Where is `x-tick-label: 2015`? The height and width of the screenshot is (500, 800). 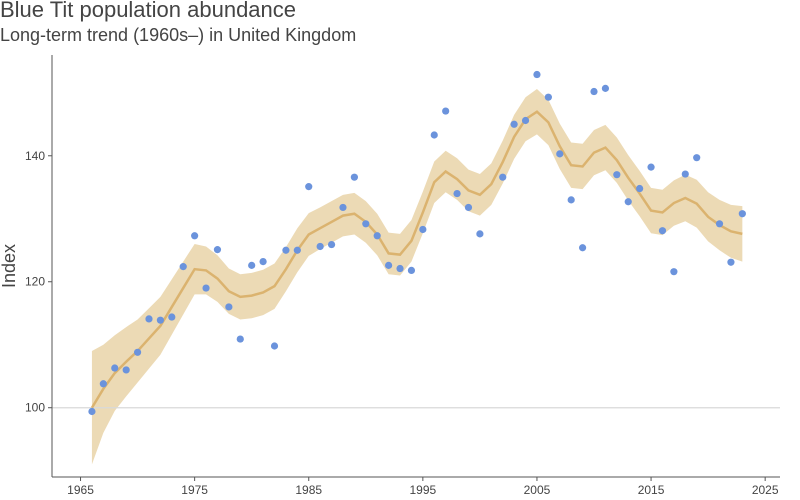 x-tick-label: 2015 is located at coordinates (651, 490).